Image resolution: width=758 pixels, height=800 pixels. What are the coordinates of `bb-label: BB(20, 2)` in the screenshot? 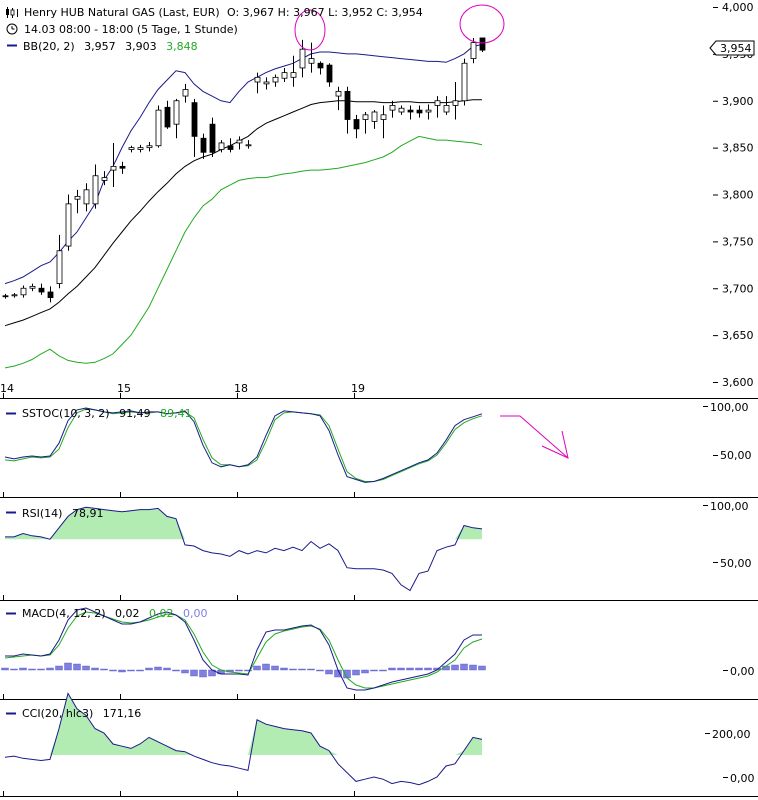 It's located at (49, 46).